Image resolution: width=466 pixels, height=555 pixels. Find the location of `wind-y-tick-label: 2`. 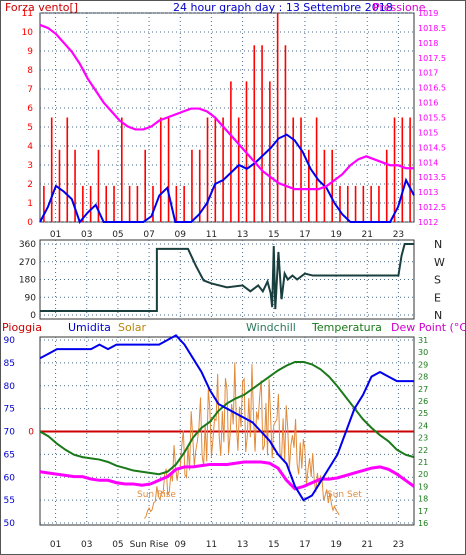

wind-y-tick-label: 2 is located at coordinates (30, 185).